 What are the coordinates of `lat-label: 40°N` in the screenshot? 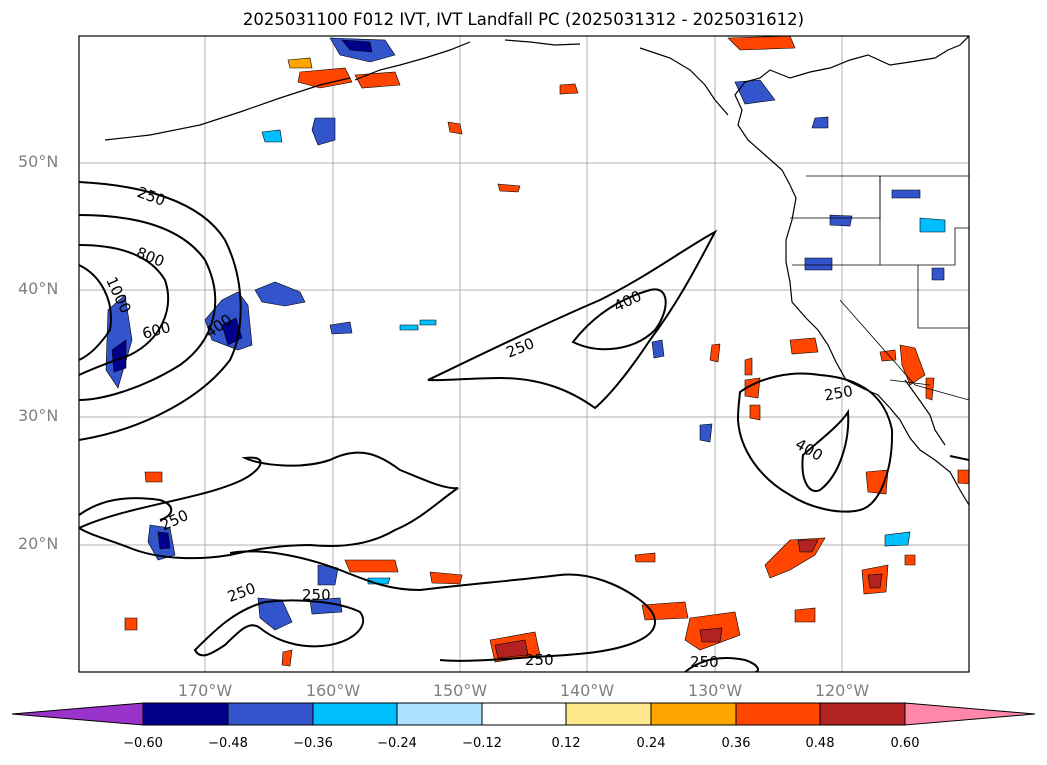 It's located at (38, 288).